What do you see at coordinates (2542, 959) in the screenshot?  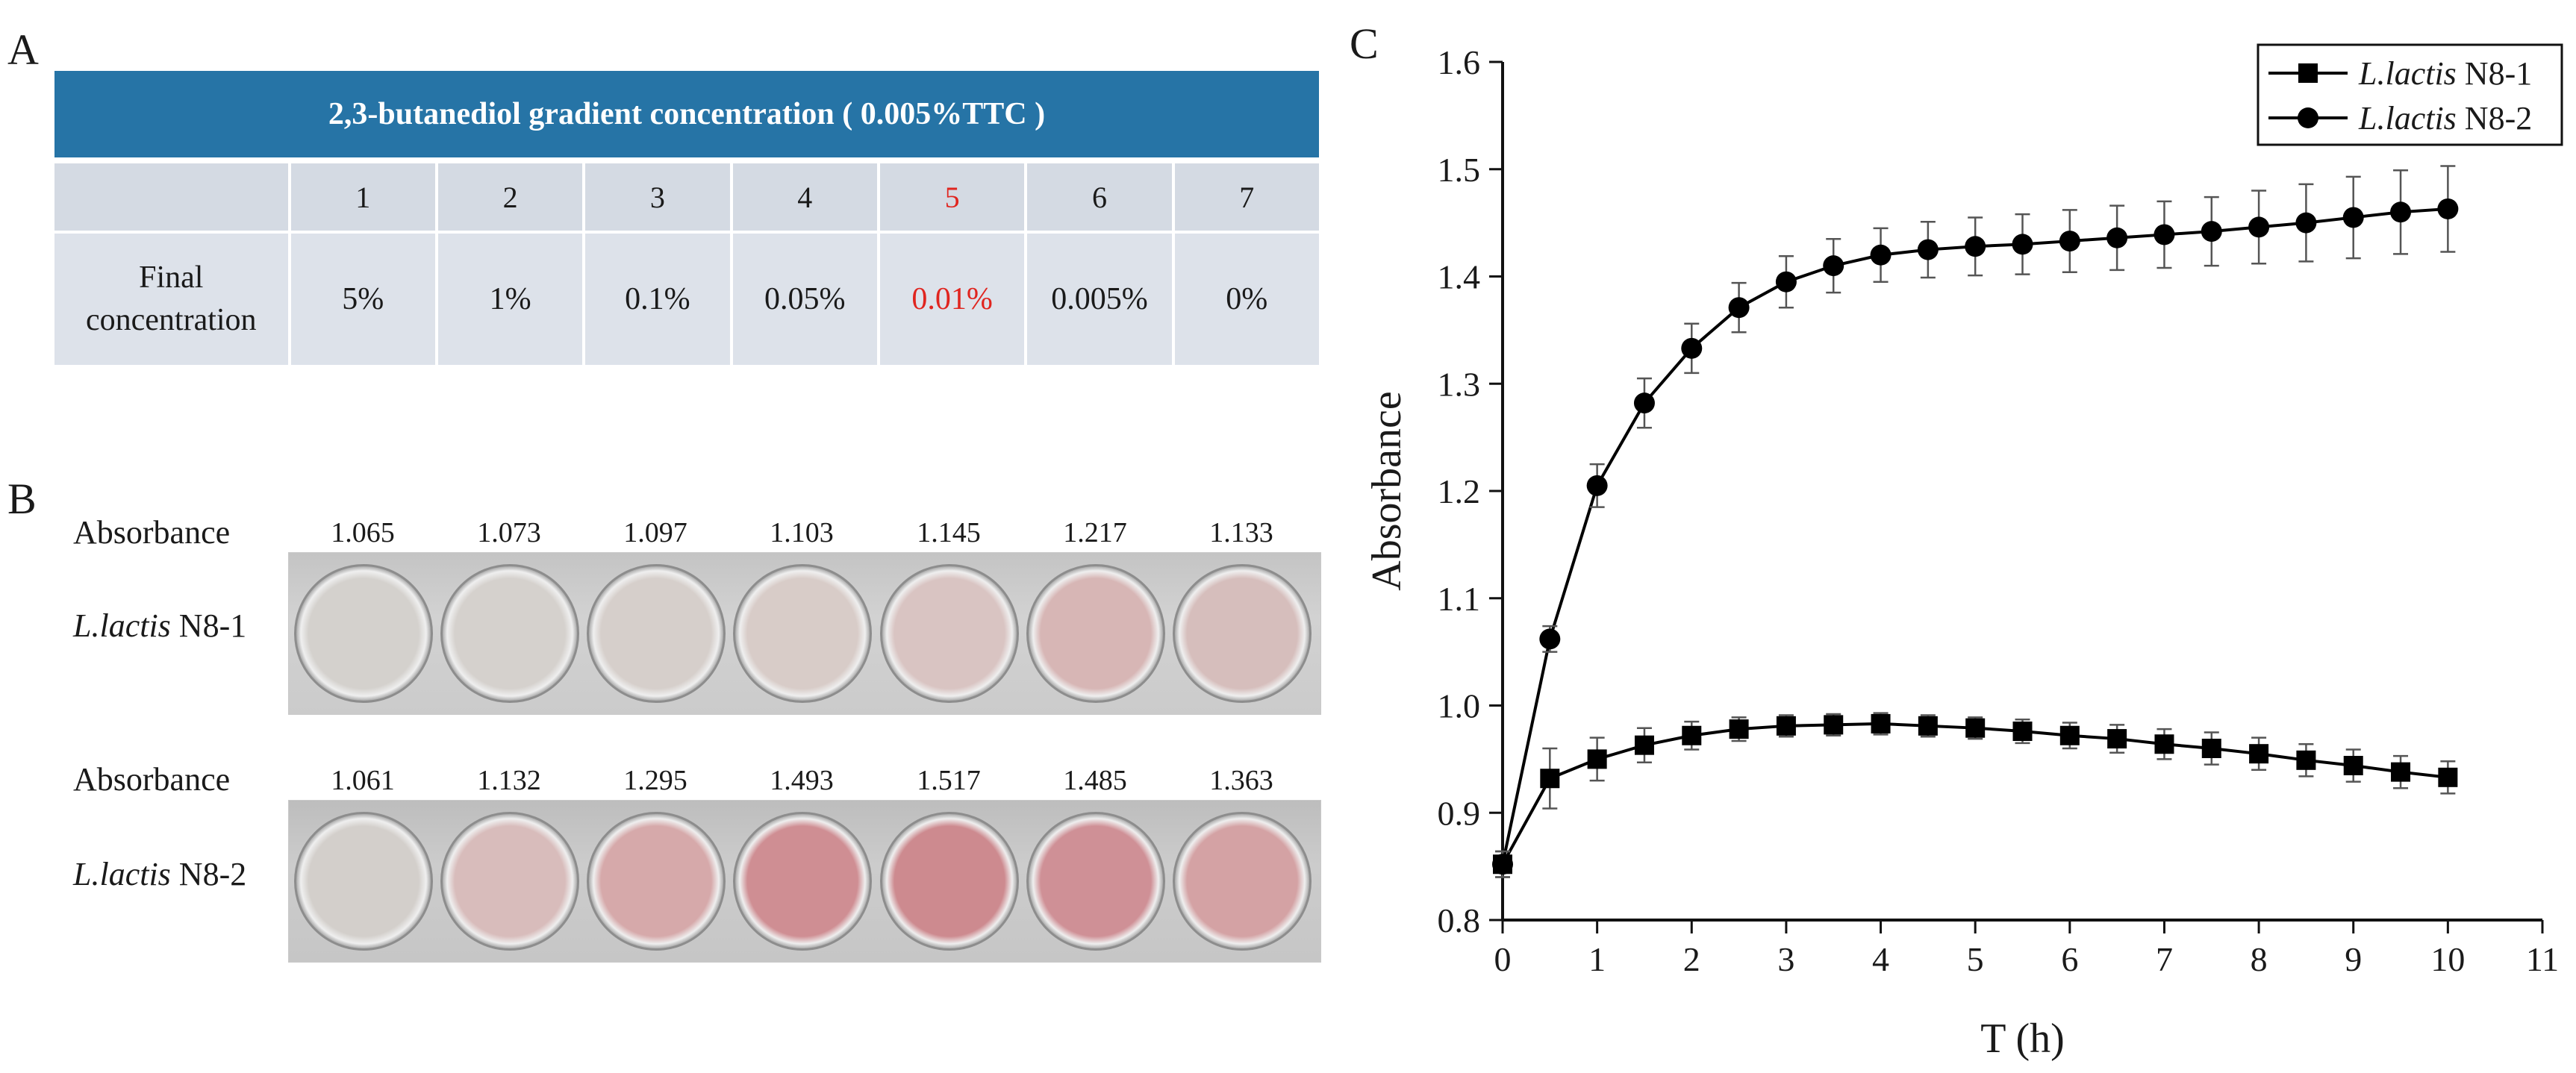 I see `x-tick-label: 11` at bounding box center [2542, 959].